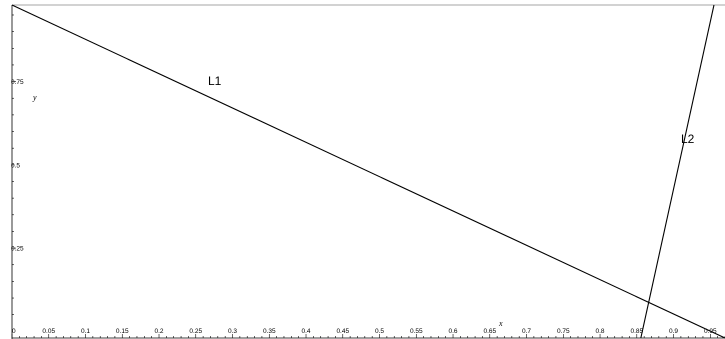  I want to click on x-tick-label: 0.8, so click(600, 331).